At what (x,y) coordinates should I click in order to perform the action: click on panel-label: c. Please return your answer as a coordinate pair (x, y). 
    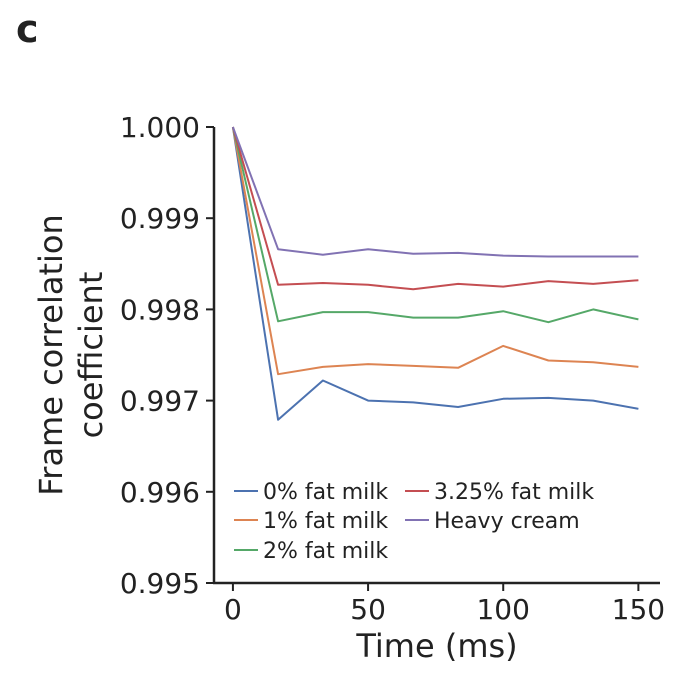
    Looking at the image, I should click on (27, 29).